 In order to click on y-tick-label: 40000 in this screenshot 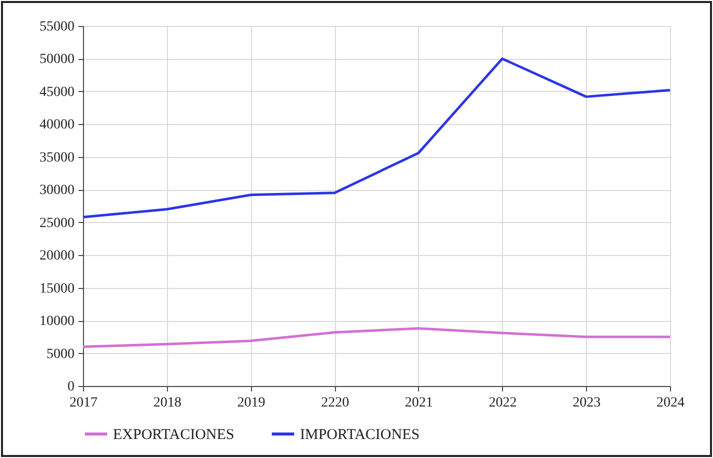, I will do `click(57, 125)`.